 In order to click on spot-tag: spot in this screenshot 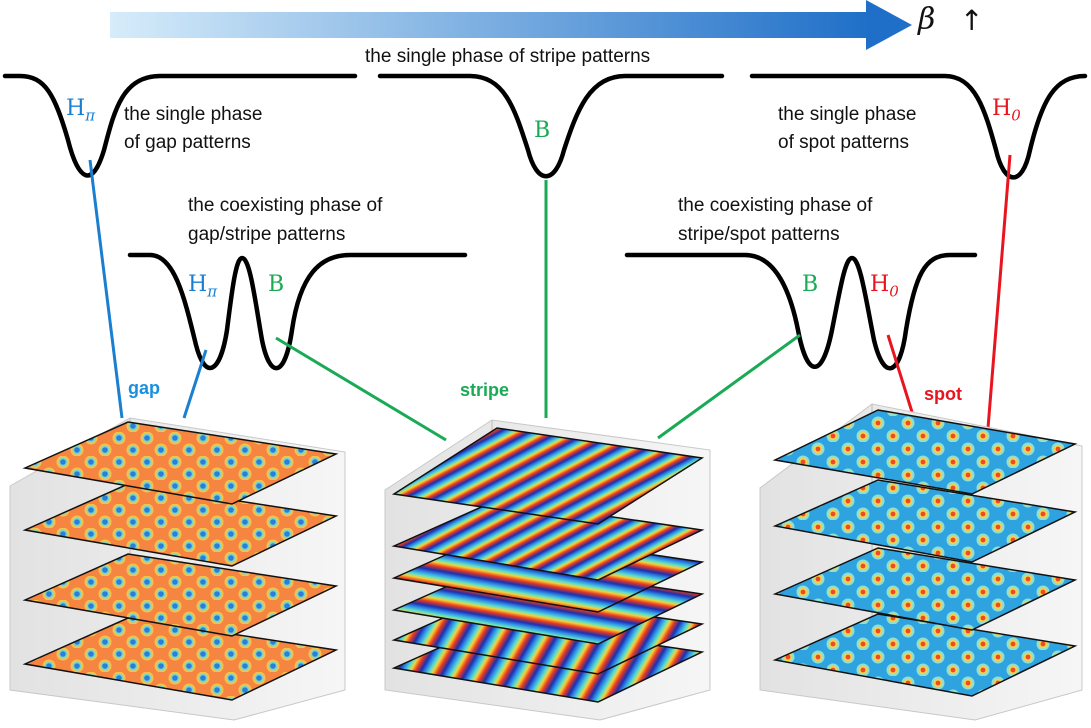, I will do `click(943, 394)`.